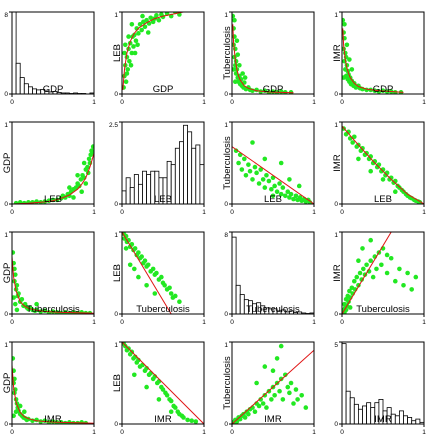  I want to click on y-axis-label: LEB, so click(117, 53).